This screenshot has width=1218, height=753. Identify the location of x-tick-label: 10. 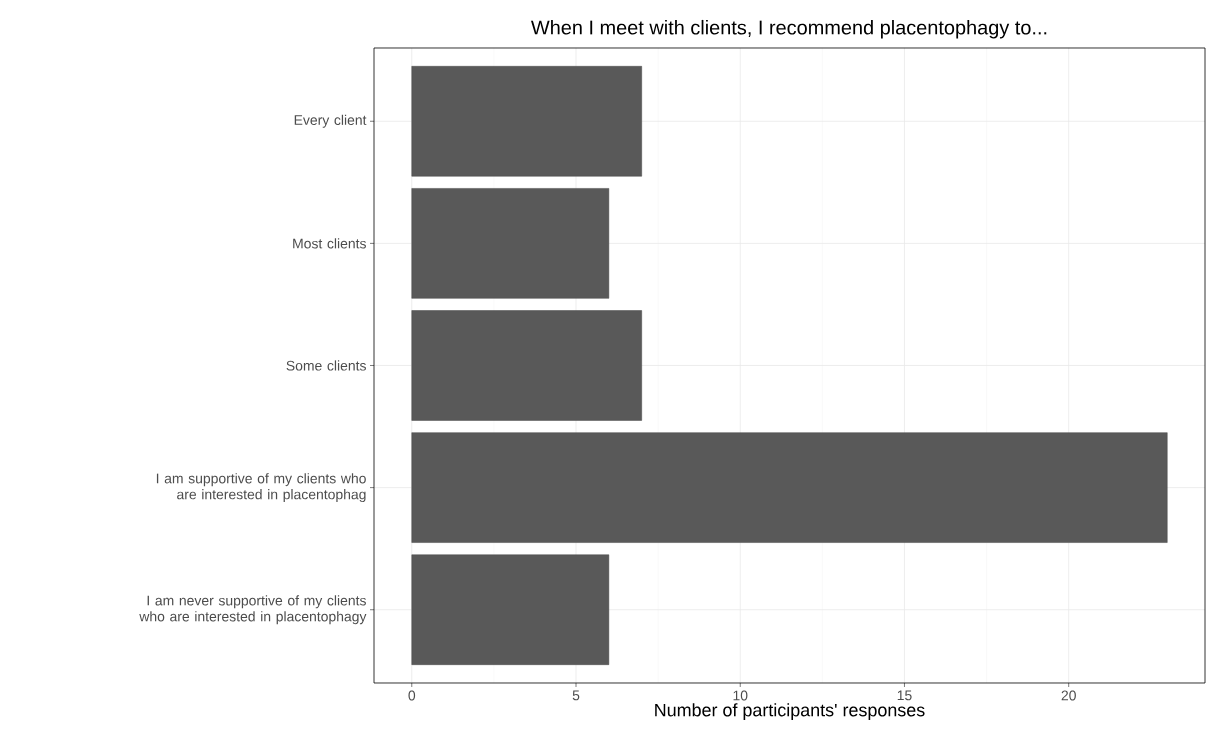
(740, 695).